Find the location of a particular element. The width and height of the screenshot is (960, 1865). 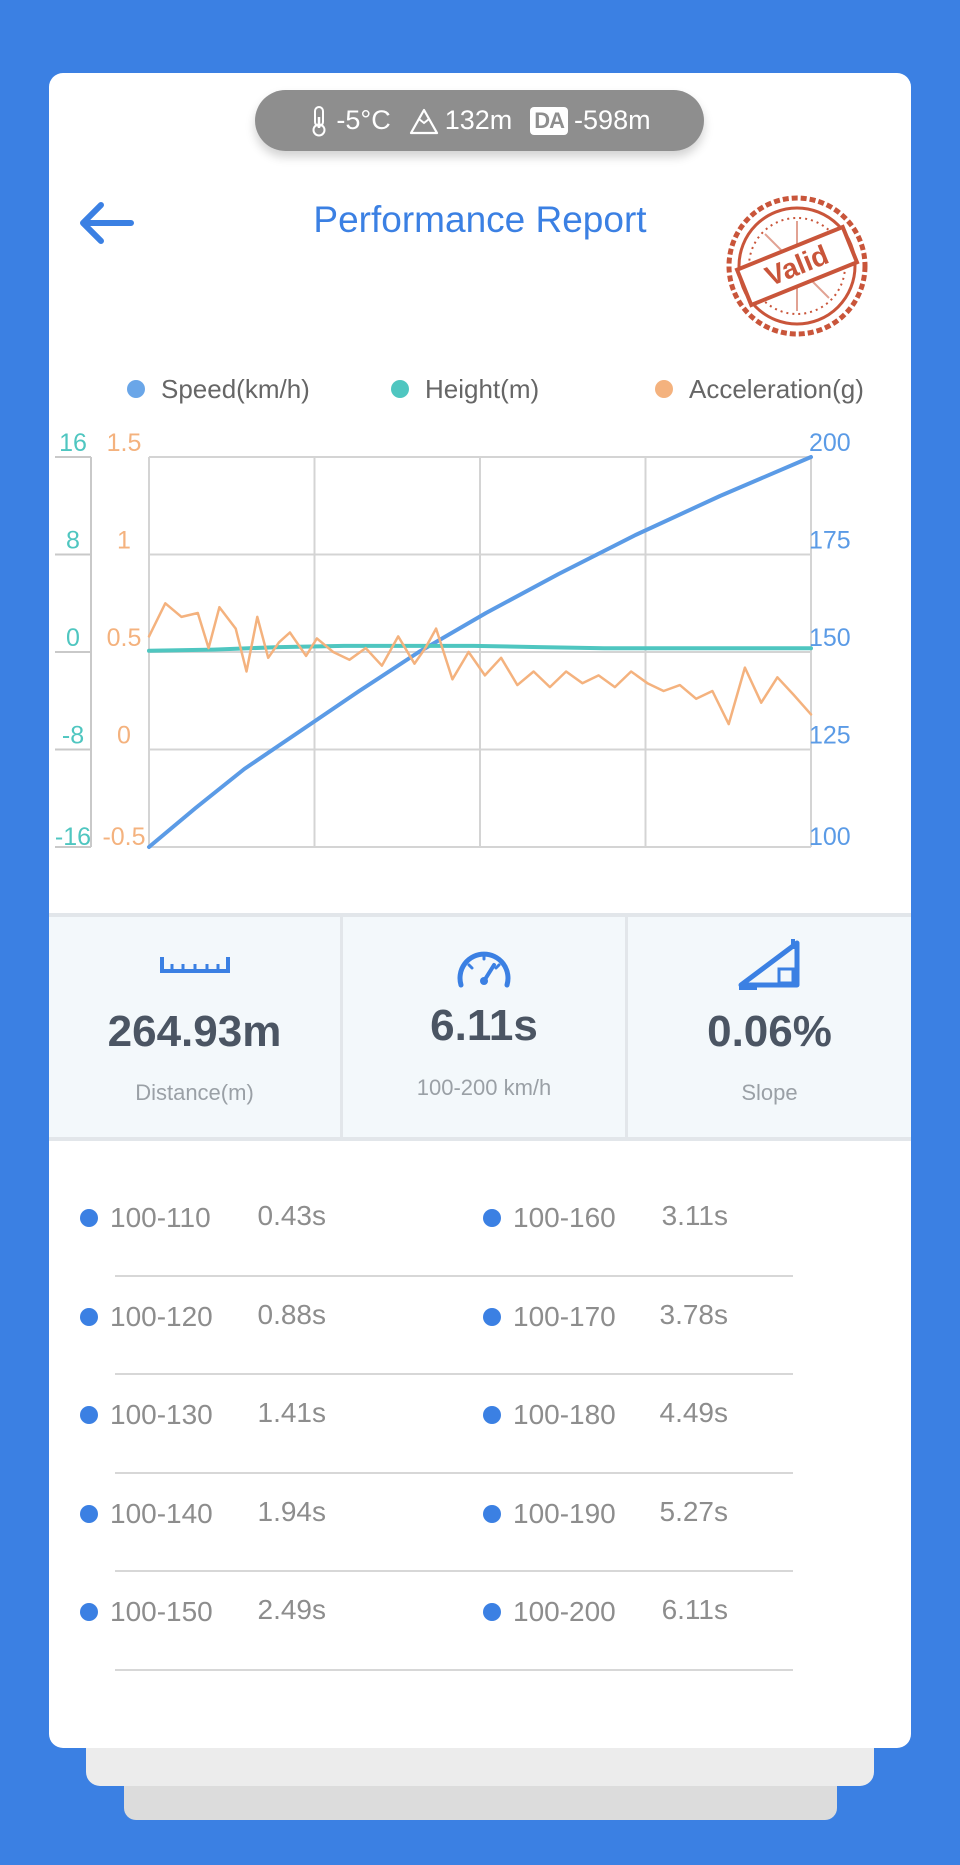

acceleration-tick-label: 1 is located at coordinates (124, 541).